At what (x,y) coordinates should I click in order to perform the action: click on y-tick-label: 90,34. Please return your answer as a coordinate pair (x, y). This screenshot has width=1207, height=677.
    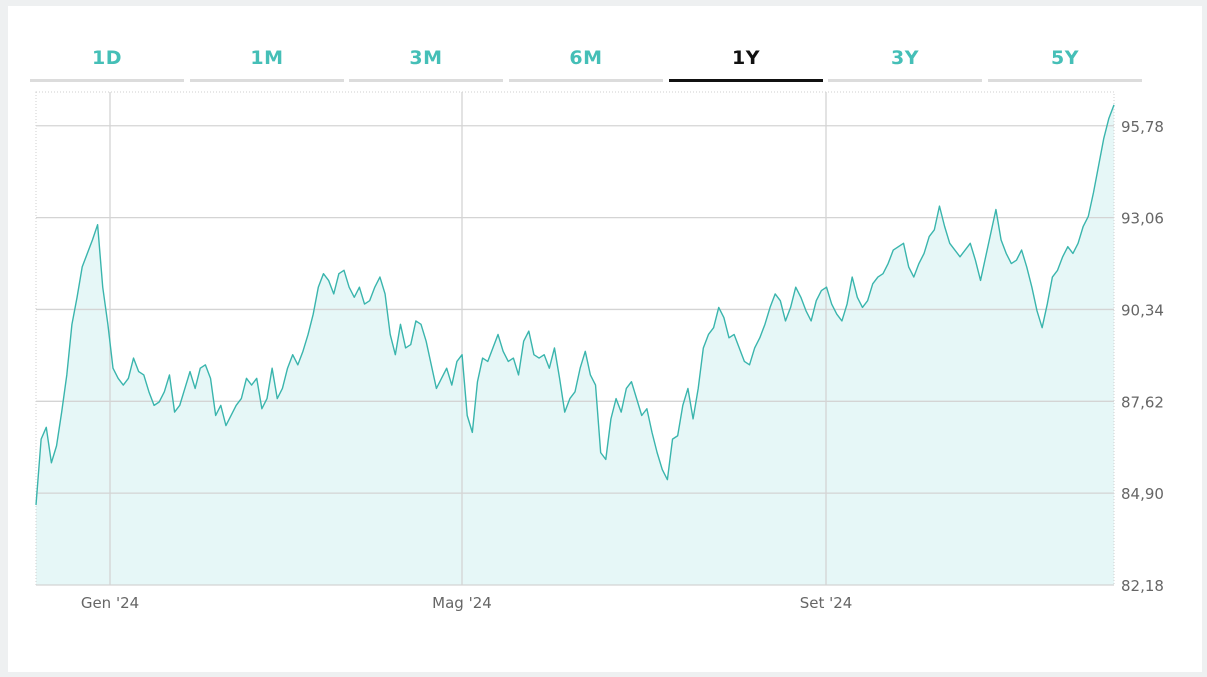
    Looking at the image, I should click on (1142, 310).